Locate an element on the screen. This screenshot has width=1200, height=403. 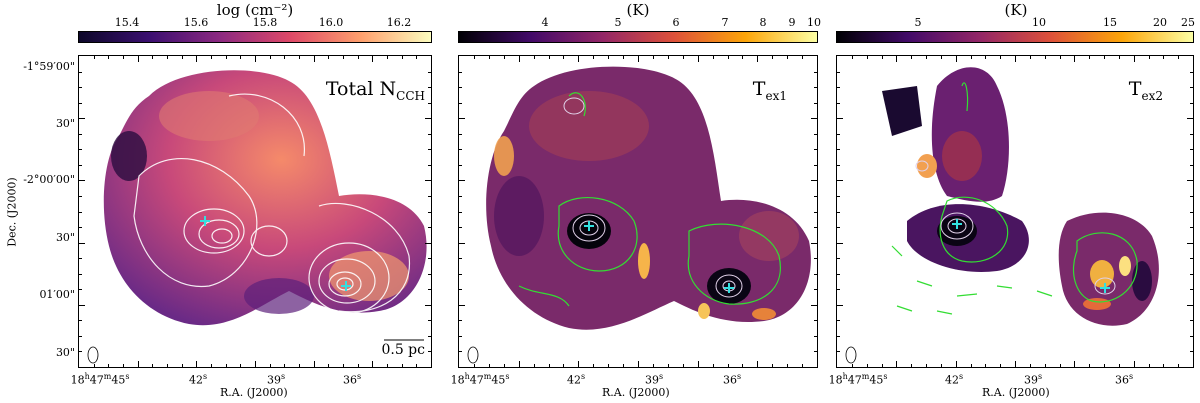
x-tick-label: 18h47m45s is located at coordinates (858, 379).